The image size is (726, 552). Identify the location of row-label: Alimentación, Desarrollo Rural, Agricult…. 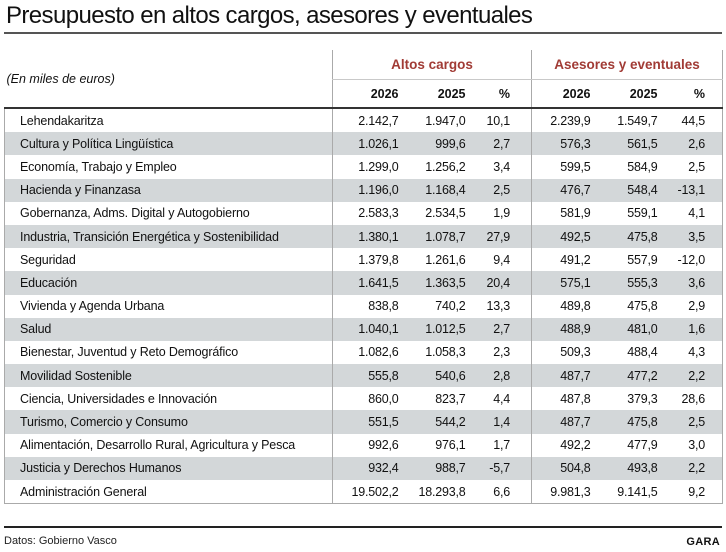
(168, 445).